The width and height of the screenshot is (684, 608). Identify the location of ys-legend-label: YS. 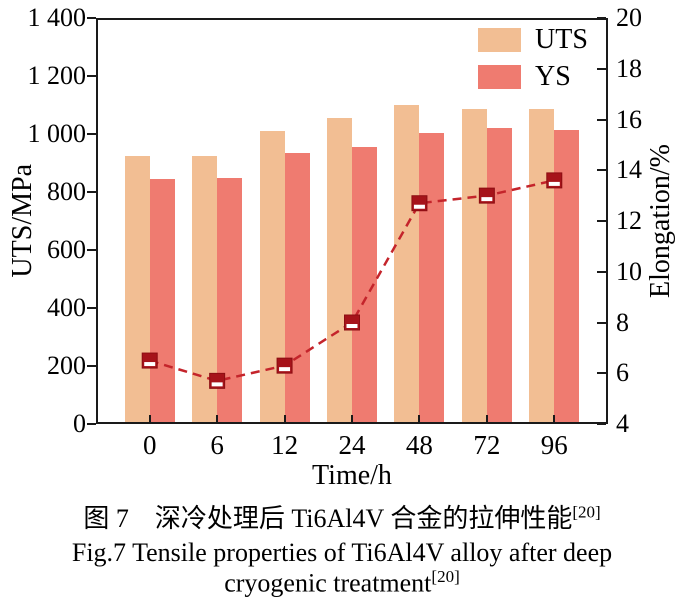
(553, 76).